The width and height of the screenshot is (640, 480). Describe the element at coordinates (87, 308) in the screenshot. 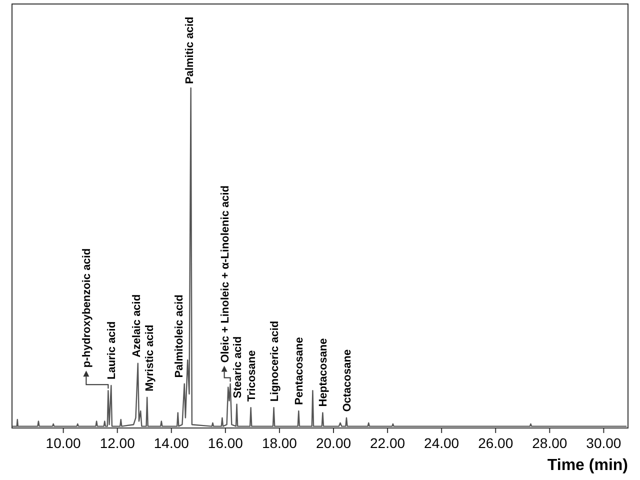

I see `annotation: p-hydroxybenzoic acid` at that location.